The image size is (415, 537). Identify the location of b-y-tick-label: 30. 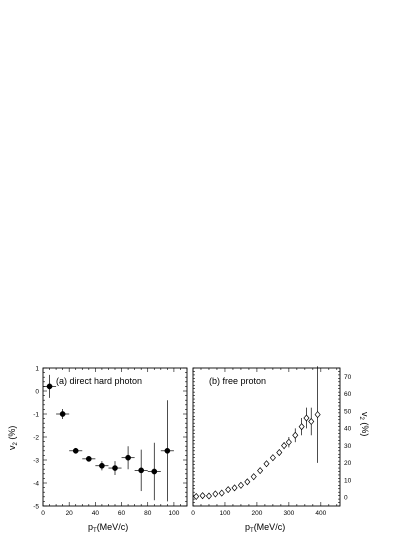
(348, 446).